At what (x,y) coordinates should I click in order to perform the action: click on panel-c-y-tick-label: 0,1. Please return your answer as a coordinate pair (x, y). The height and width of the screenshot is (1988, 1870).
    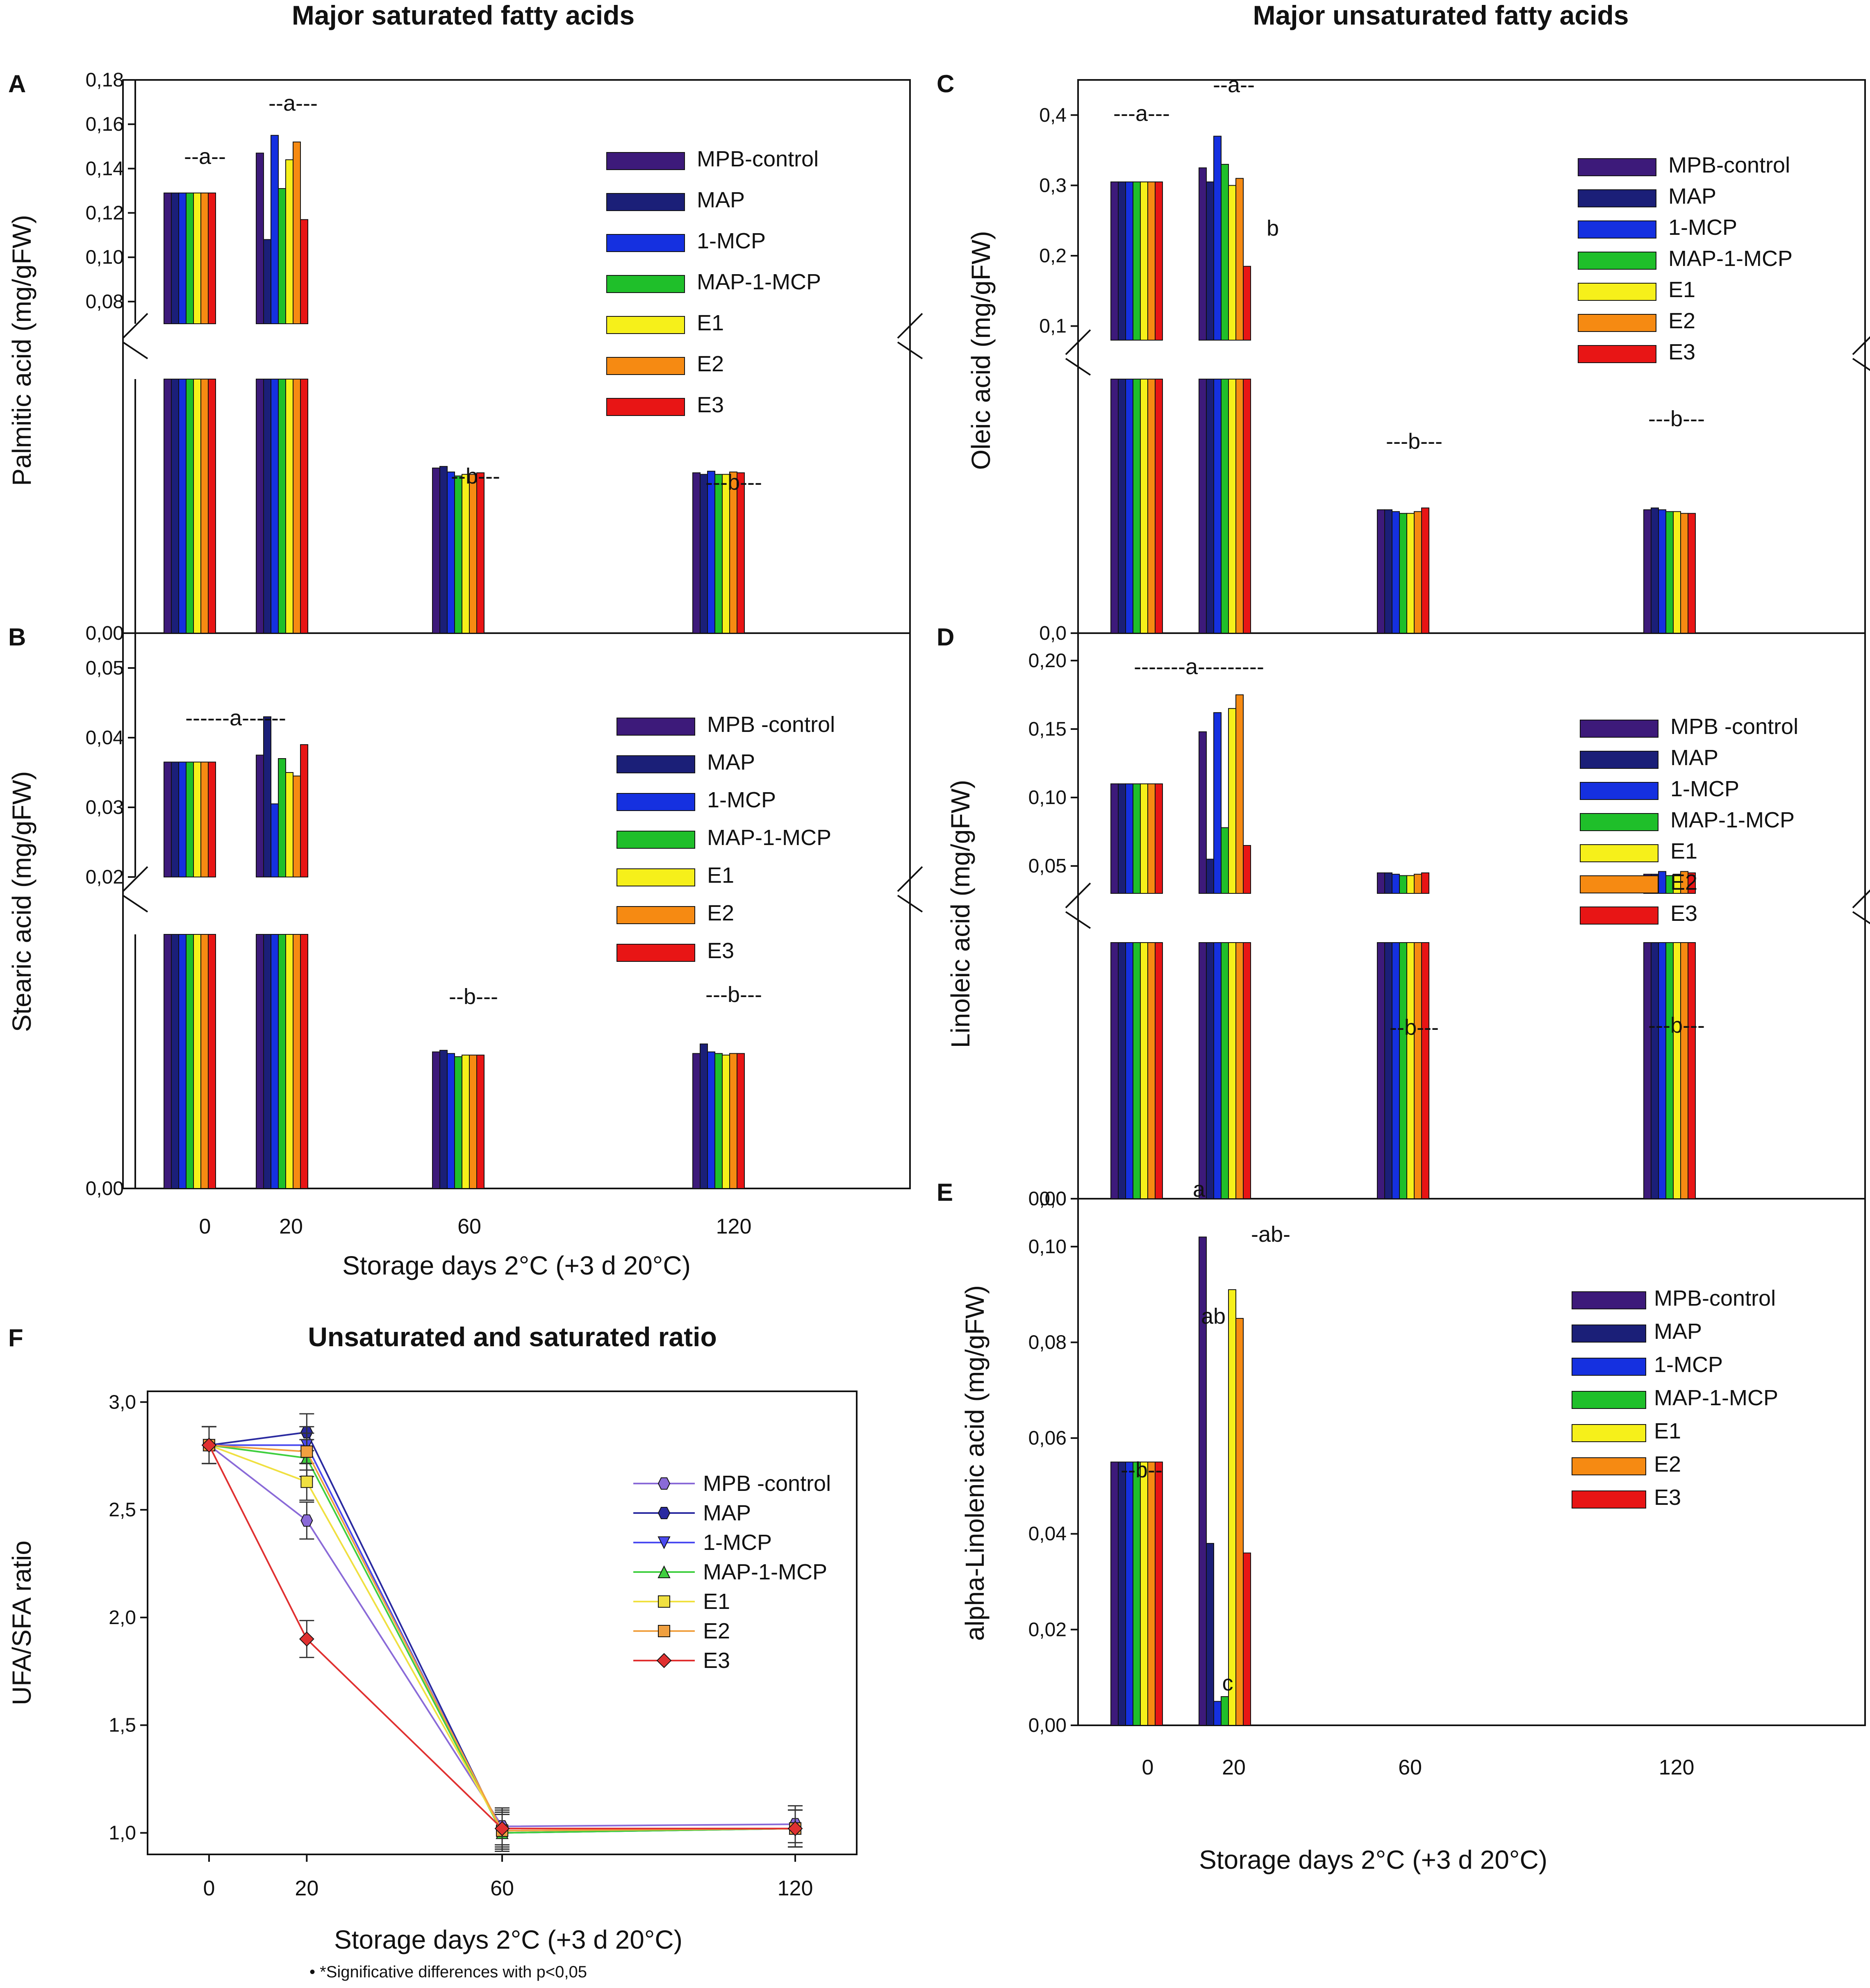
    Looking at the image, I should click on (1053, 326).